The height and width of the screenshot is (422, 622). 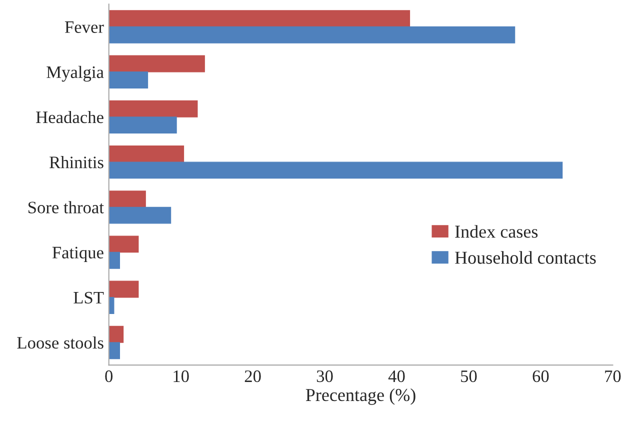 What do you see at coordinates (60, 342) in the screenshot?
I see `y-tick-label: Loose stools` at bounding box center [60, 342].